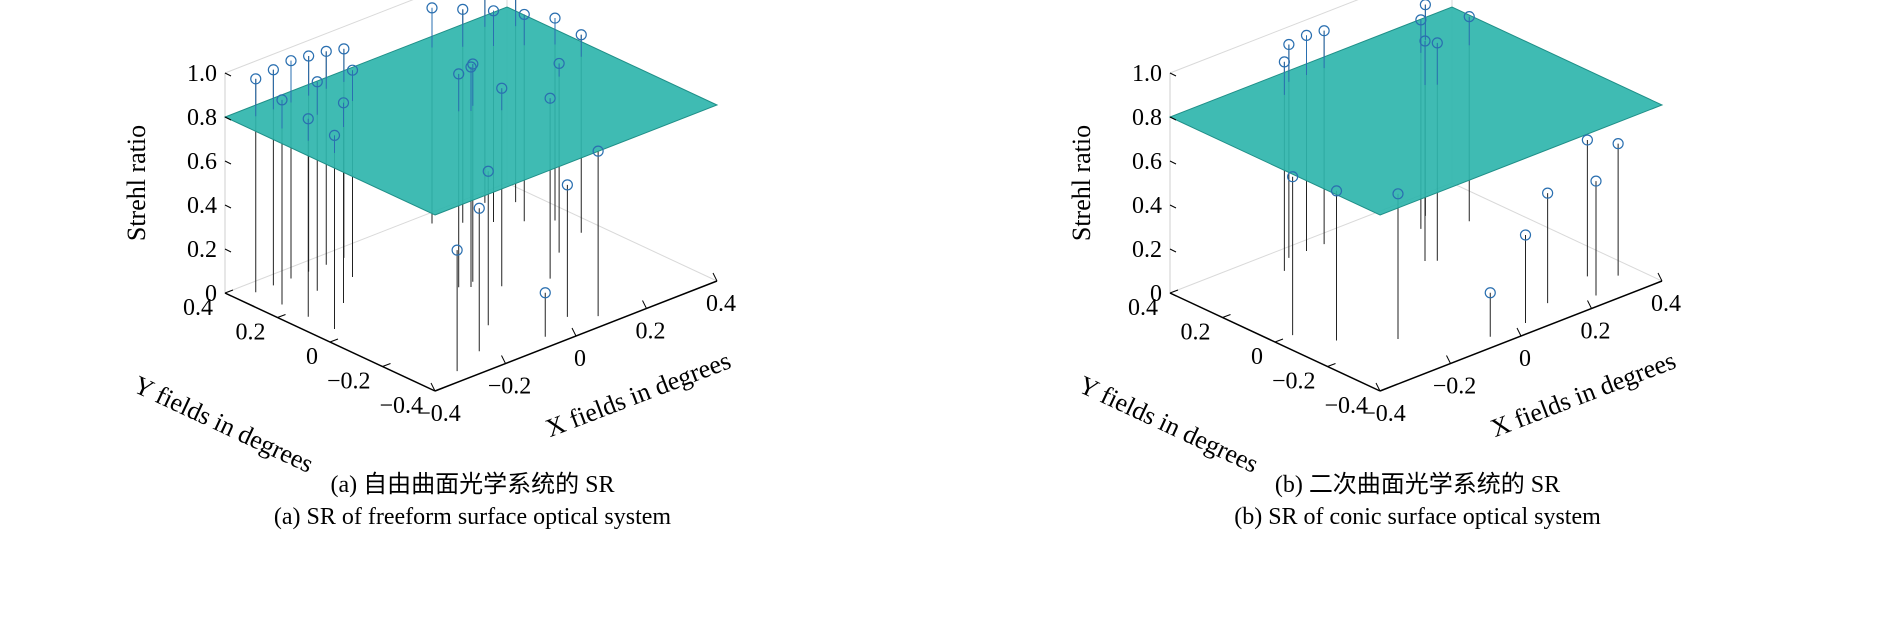 The width and height of the screenshot is (1890, 639). I want to click on z-axis-label: Strehl ratio, so click(136, 183).